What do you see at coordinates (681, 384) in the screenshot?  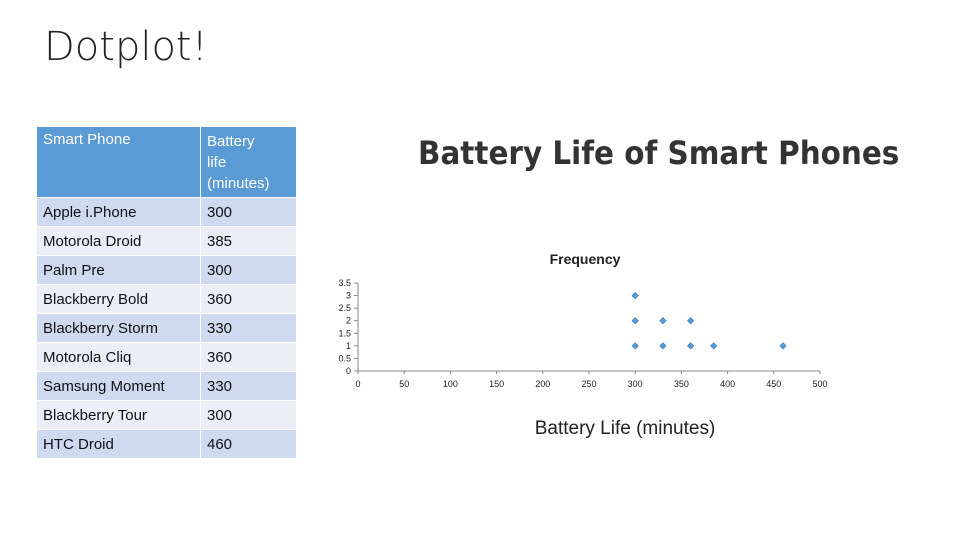 I see `x-tick-label: 350` at bounding box center [681, 384].